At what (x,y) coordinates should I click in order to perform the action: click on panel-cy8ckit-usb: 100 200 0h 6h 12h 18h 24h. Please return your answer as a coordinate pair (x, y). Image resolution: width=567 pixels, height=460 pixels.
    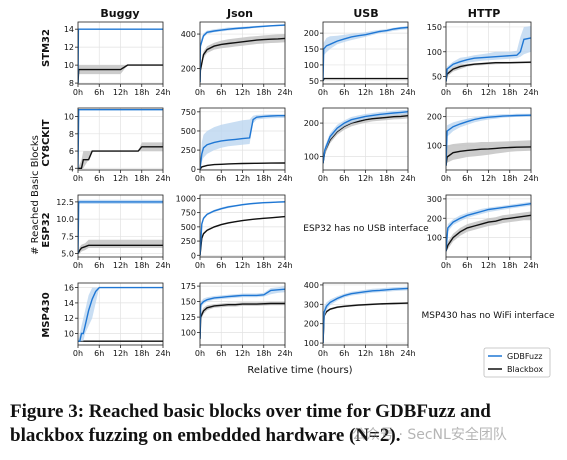
    Looking at the image, I should click on (360, 145).